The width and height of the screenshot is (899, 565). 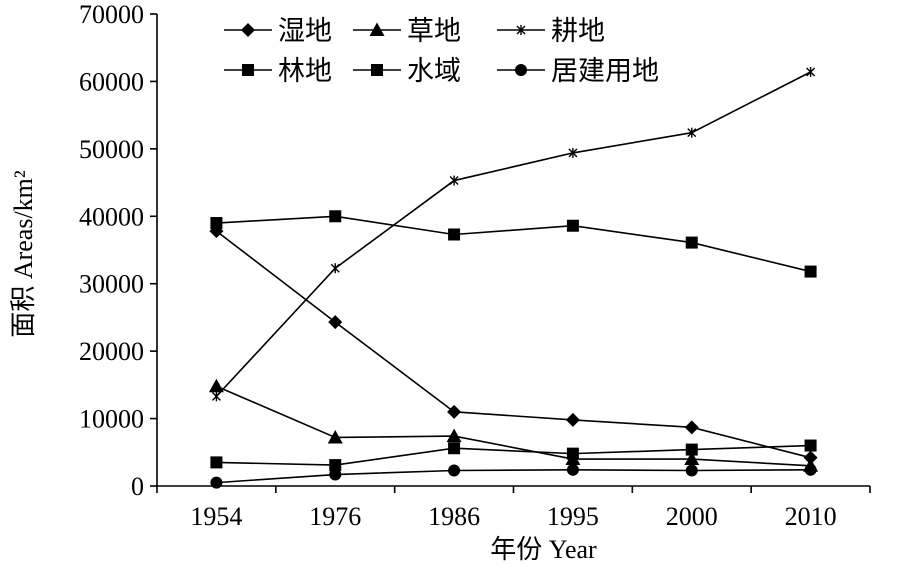 What do you see at coordinates (248, 30) in the screenshot?
I see `legend-marker-diamond` at bounding box center [248, 30].